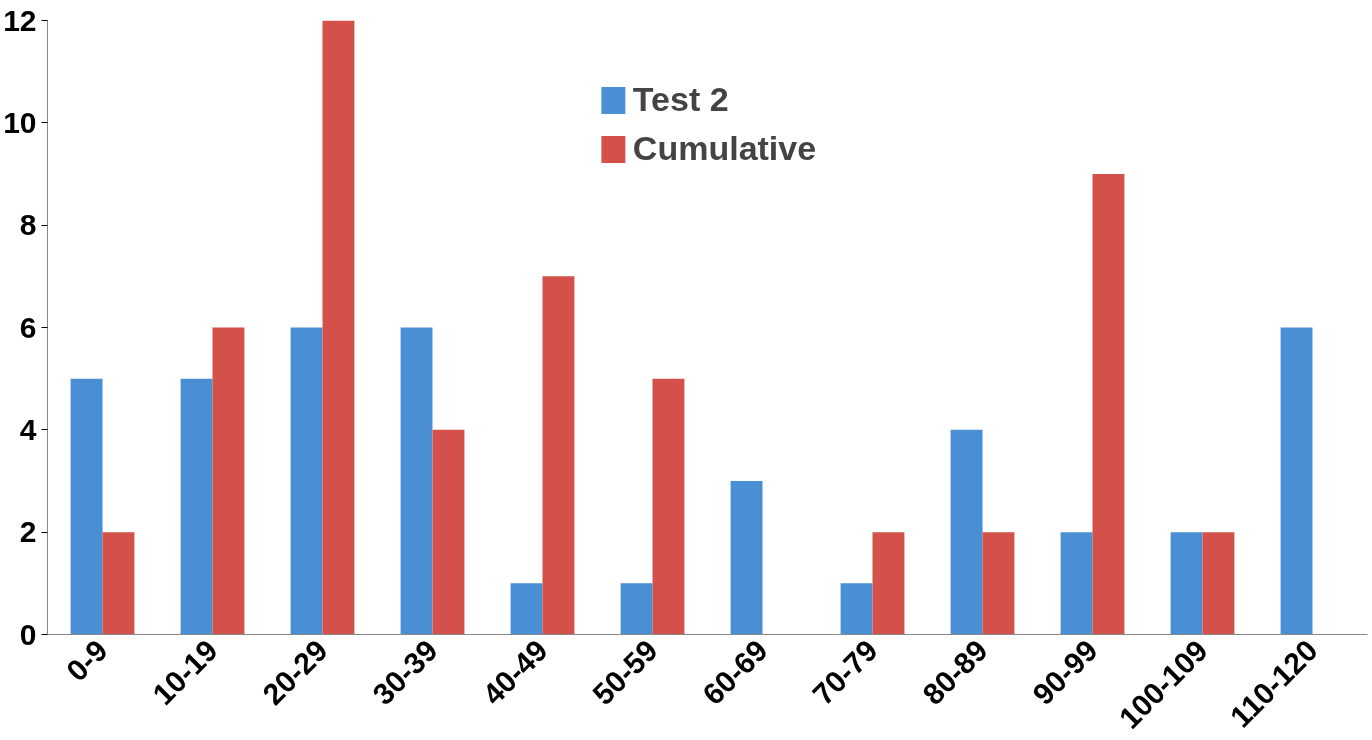 This screenshot has height=740, width=1372. Describe the element at coordinates (28, 429) in the screenshot. I see `y-tick-label: 4` at that location.